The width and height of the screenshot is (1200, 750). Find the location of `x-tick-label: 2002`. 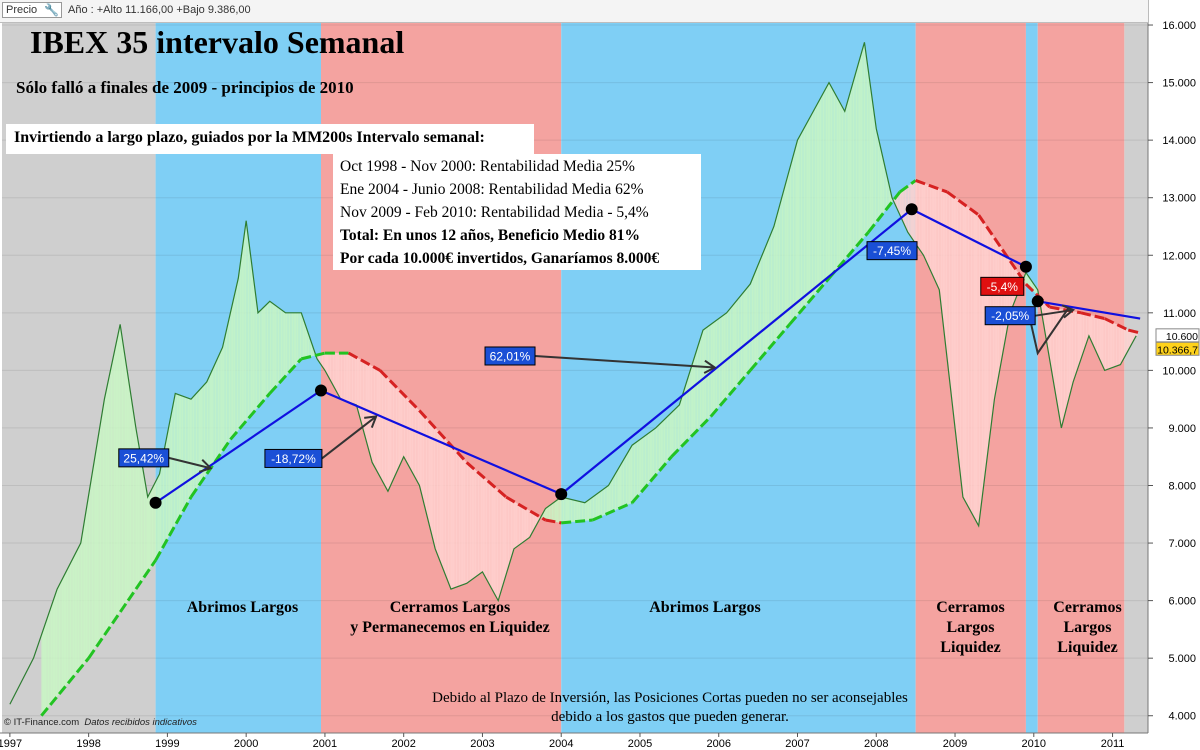

x-tick-label: 2002 is located at coordinates (403, 744).